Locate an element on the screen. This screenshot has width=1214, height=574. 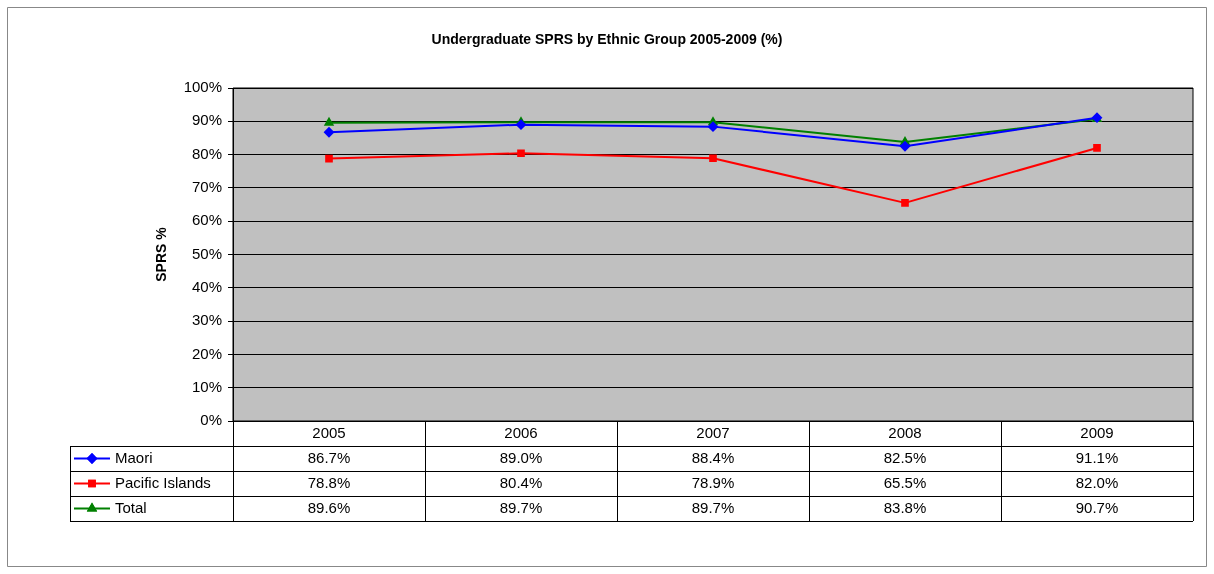
legend-label: Total is located at coordinates (131, 507).